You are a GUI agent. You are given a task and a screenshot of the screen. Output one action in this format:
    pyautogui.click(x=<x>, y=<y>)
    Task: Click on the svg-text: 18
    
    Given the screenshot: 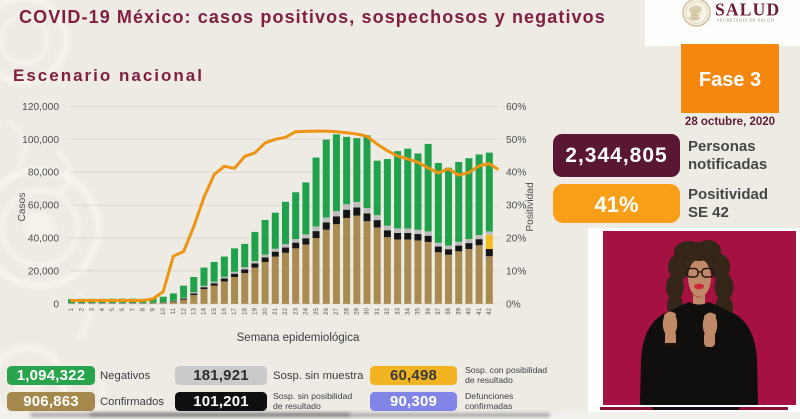 What is the action you would take?
    pyautogui.click(x=244, y=312)
    